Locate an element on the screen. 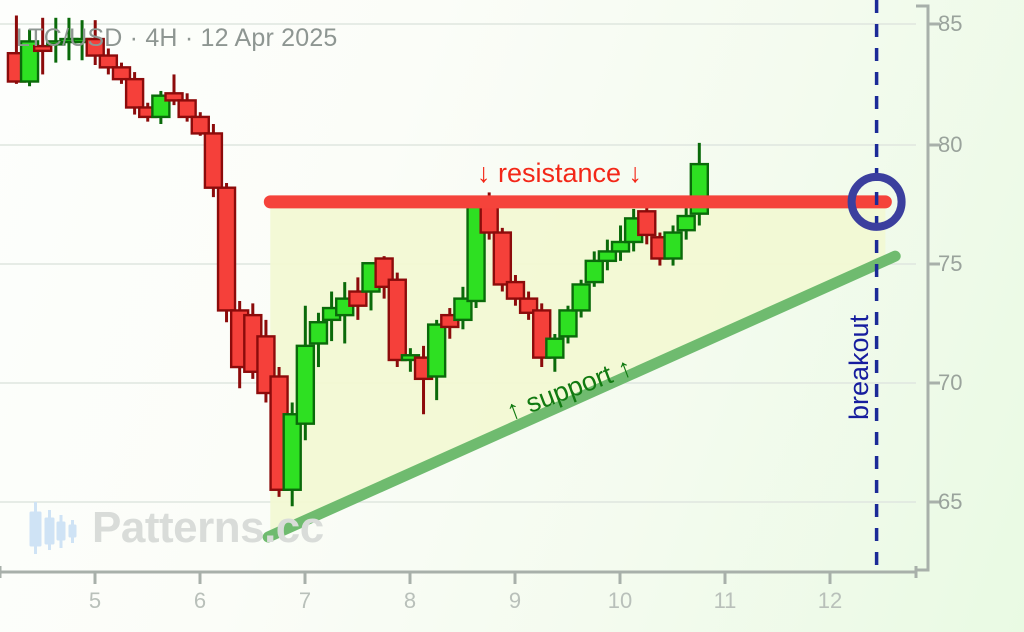 Image resolution: width=1024 pixels, height=632 pixels. breakout-marker-circle is located at coordinates (876, 201).